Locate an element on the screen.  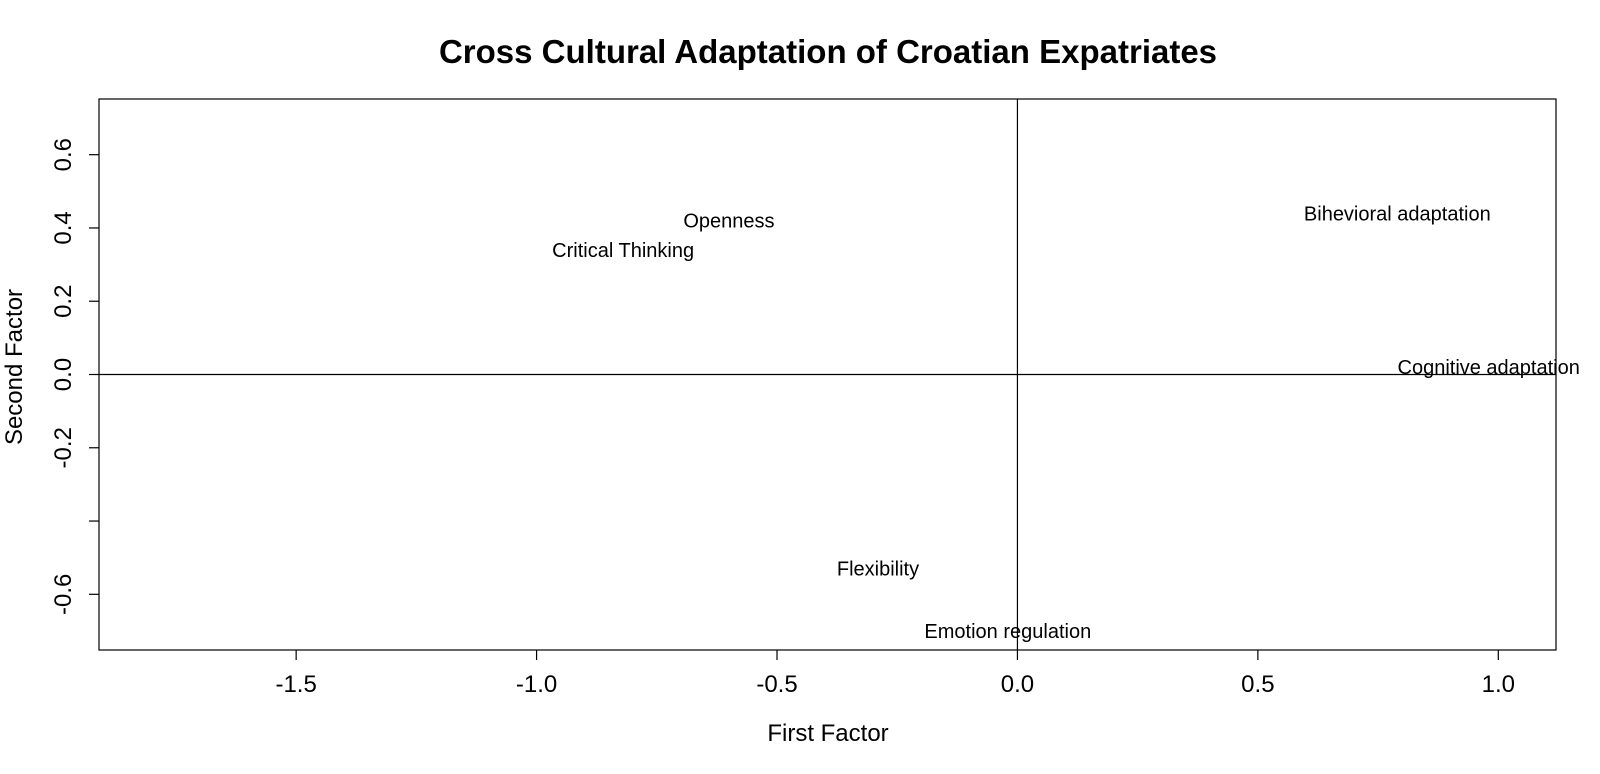
y-tick-label: 0.6 is located at coordinates (63, 154).